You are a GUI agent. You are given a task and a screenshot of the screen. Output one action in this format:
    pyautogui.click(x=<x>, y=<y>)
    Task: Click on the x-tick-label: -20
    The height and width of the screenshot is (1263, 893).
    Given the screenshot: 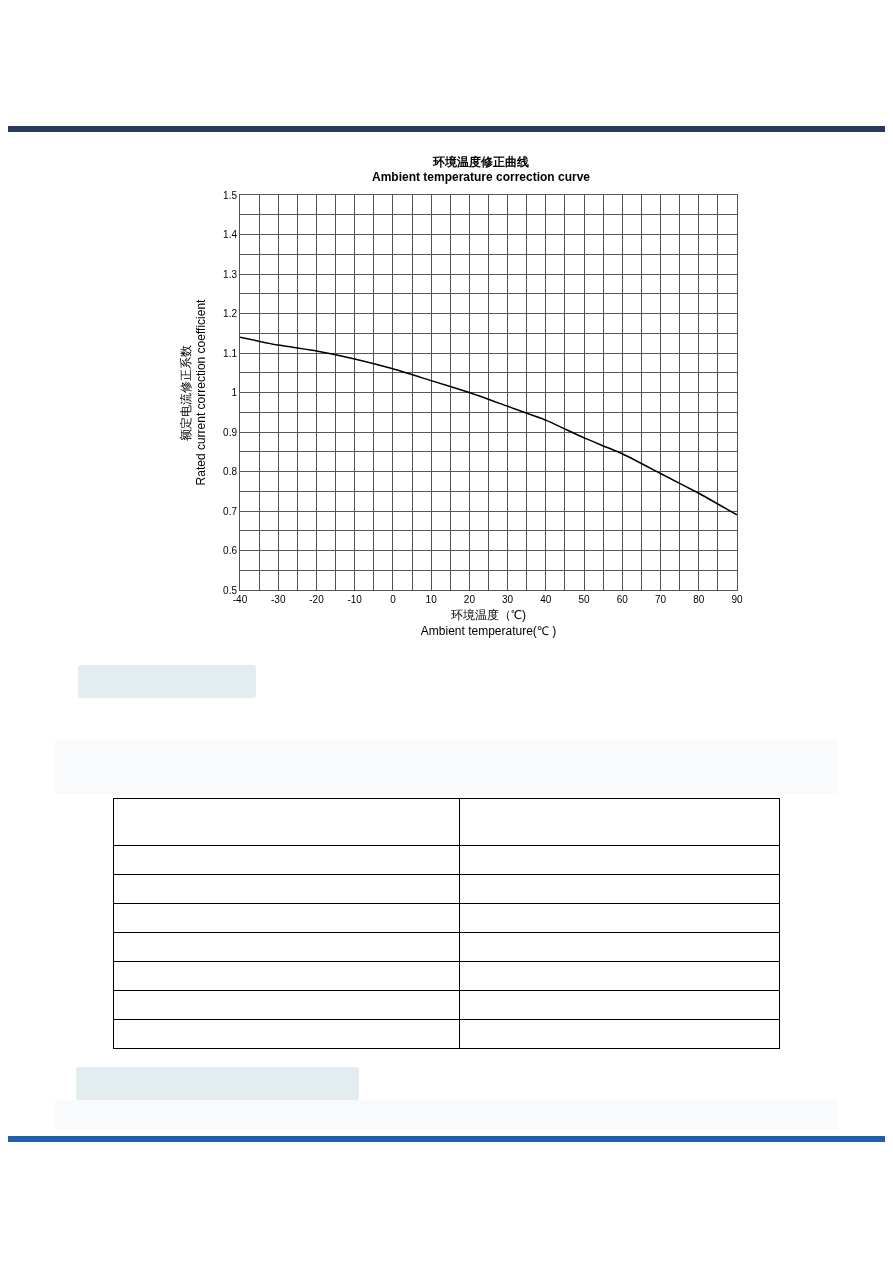 What is the action you would take?
    pyautogui.click(x=317, y=599)
    